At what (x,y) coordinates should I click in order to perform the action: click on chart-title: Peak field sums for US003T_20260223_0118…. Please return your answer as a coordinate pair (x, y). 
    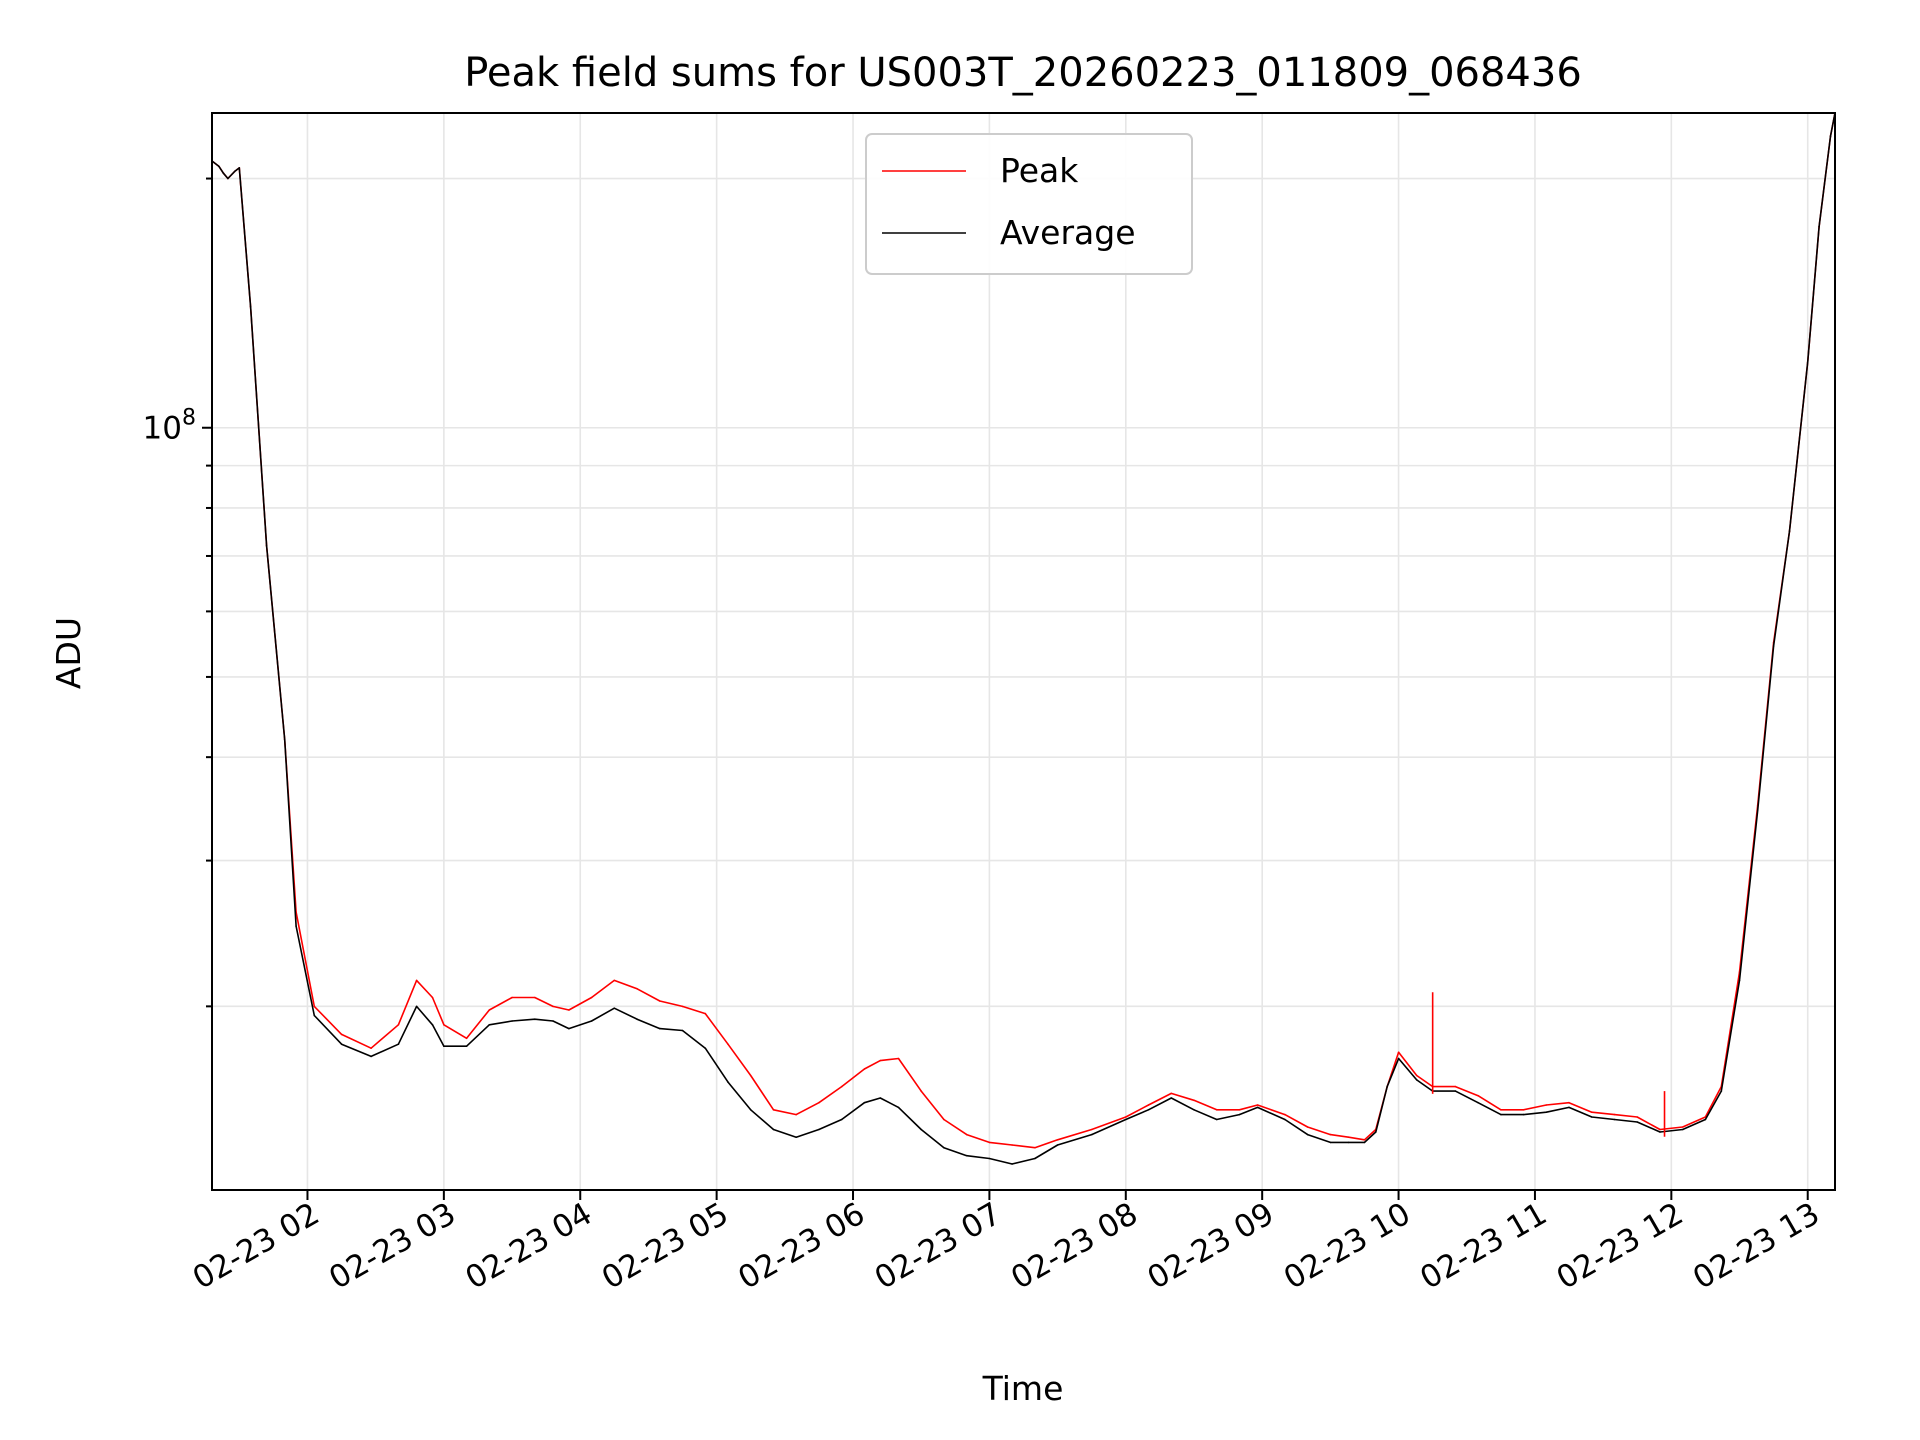
    Looking at the image, I should click on (1023, 73).